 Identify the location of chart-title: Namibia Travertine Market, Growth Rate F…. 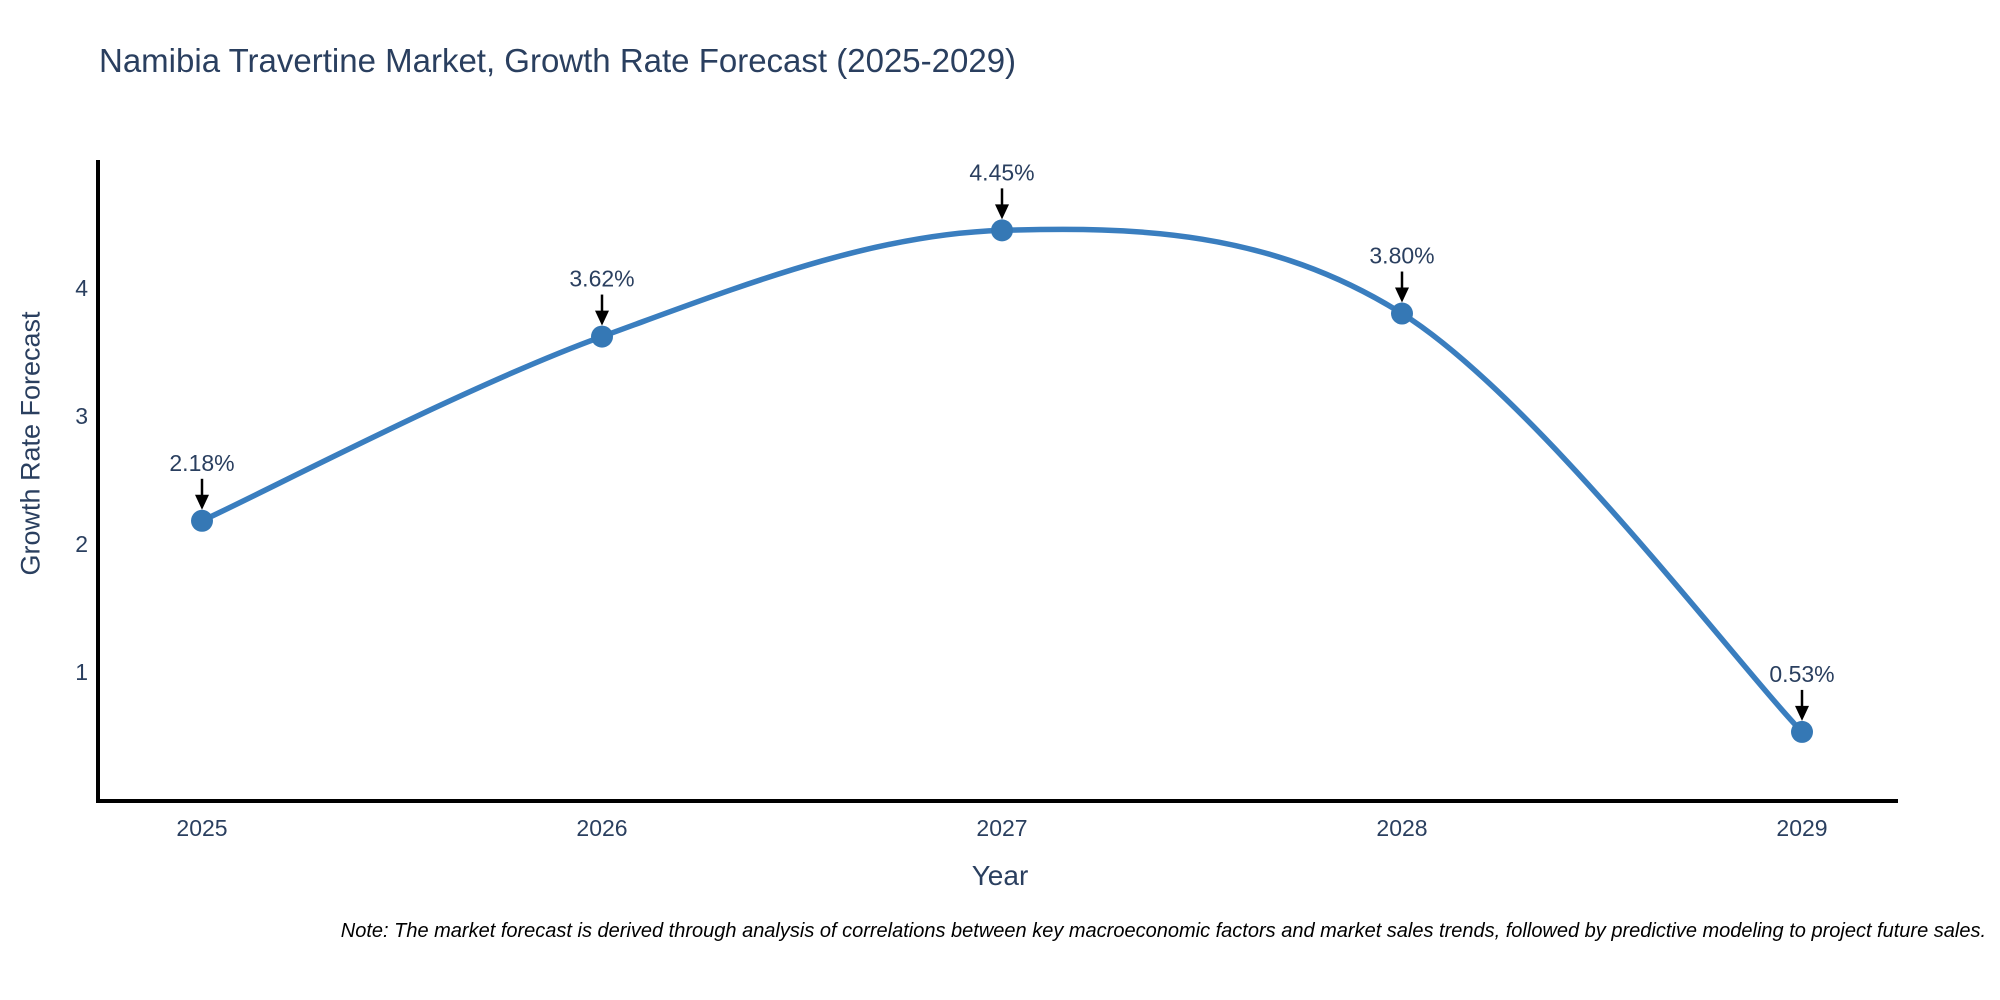
(558, 60).